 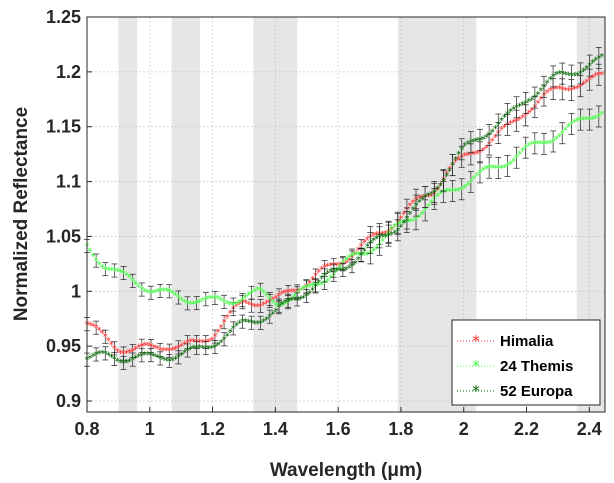 I want to click on y-axis-ticks: 0.9 0.95 1 1.05 1.1 1.15 1.2 1.25, so click(x=69, y=209).